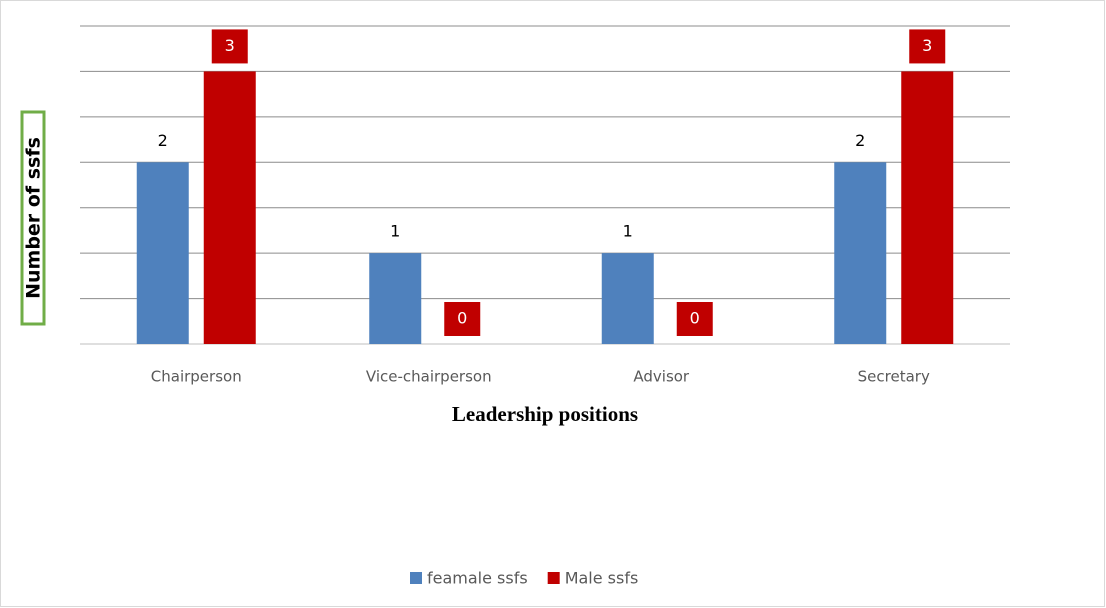 The image size is (1106, 608). Describe the element at coordinates (429, 377) in the screenshot. I see `x-tick-label: Vice-chairperson` at that location.